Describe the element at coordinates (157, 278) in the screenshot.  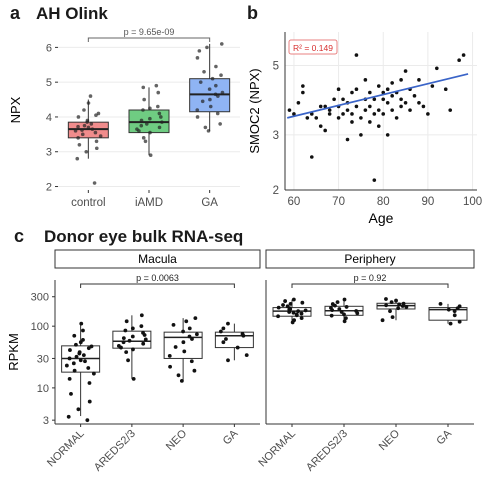
I see `p-value-label: p = 0.0063` at that location.